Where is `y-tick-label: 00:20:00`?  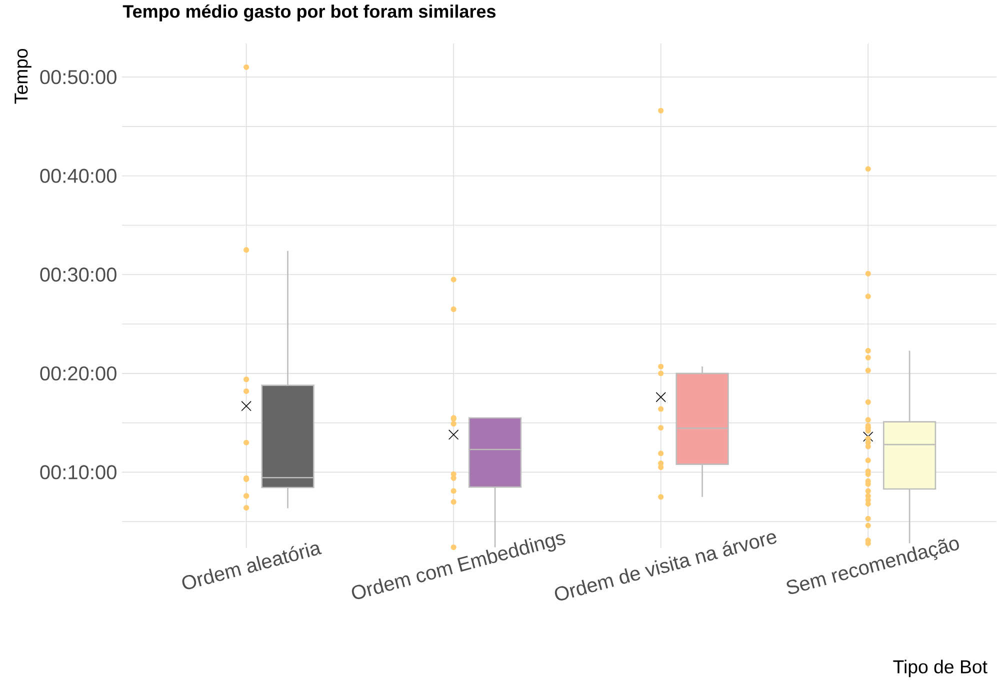 y-tick-label: 00:20:00 is located at coordinates (78, 373).